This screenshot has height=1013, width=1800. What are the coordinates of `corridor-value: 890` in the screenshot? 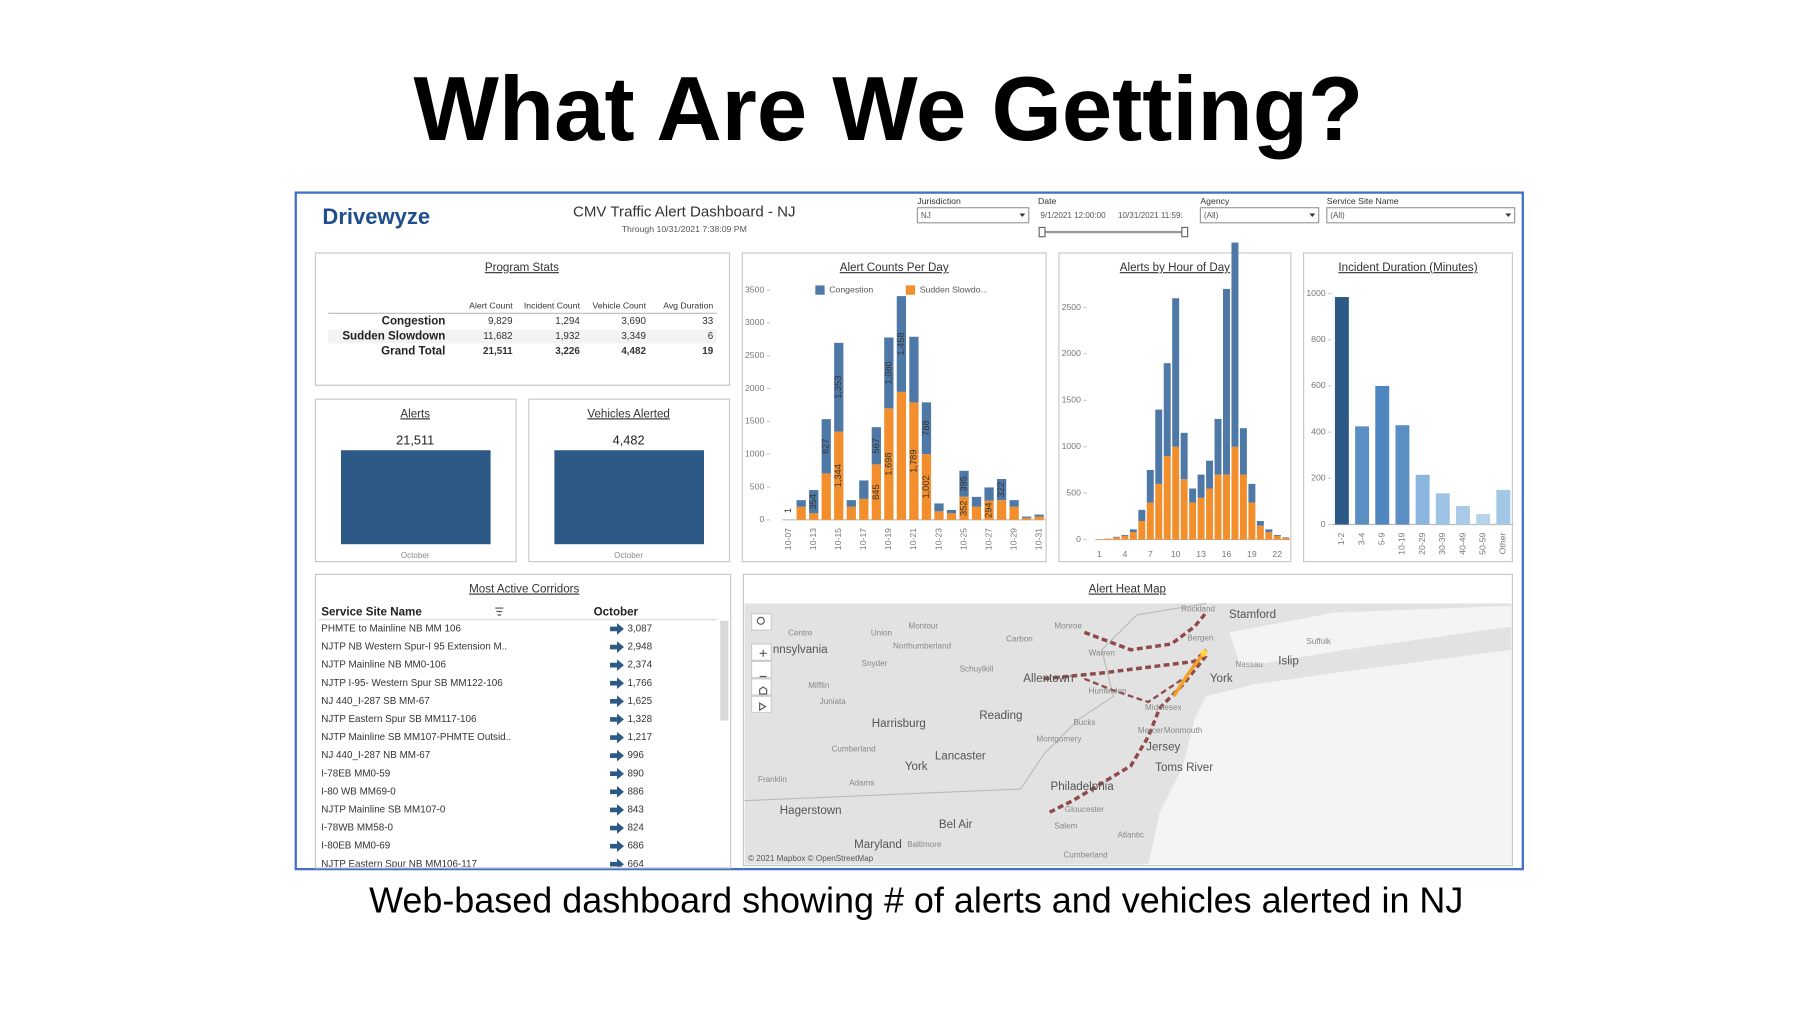 It's located at (635, 773).